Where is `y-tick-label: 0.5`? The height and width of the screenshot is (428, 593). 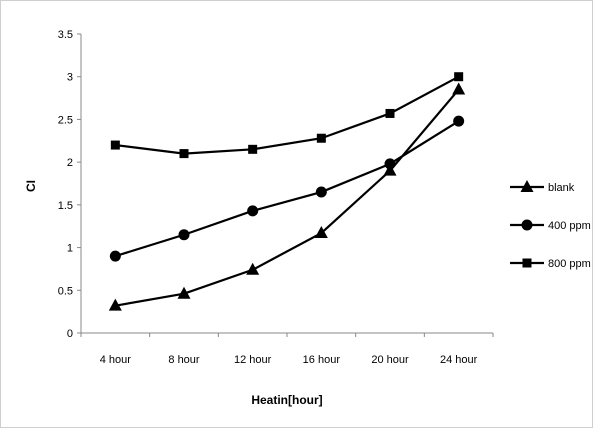 y-tick-label: 0.5 is located at coordinates (65, 291).